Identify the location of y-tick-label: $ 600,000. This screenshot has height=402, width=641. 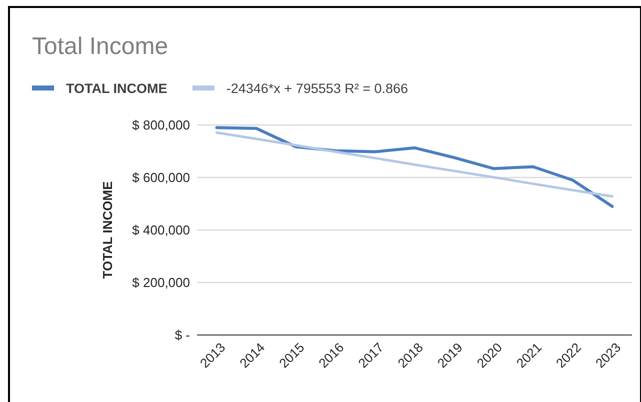
(161, 178).